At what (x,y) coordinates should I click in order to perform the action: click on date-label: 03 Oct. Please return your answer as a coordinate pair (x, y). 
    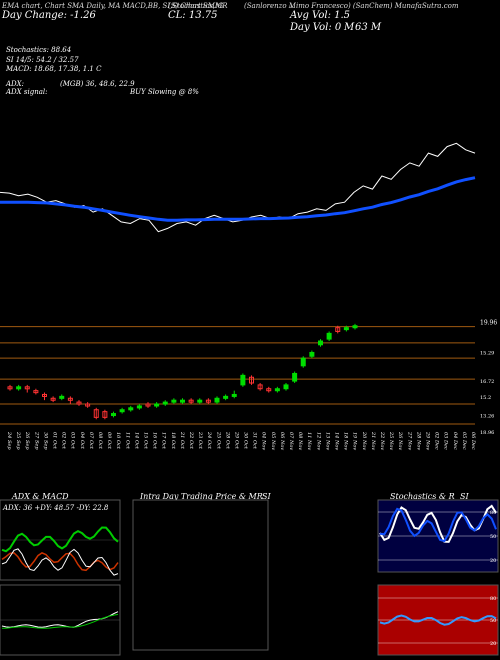
    Looking at the image, I should click on (73, 441).